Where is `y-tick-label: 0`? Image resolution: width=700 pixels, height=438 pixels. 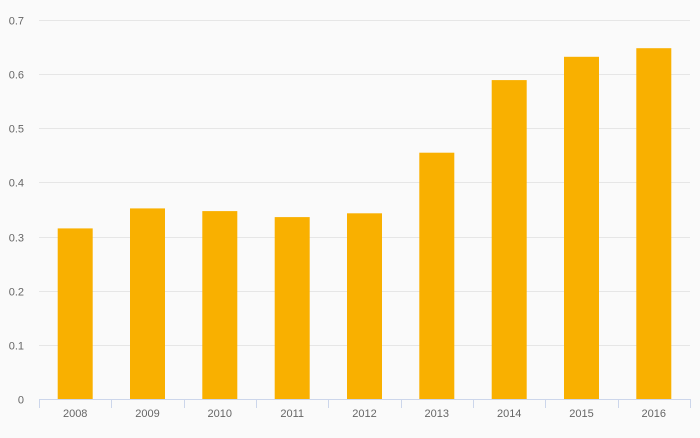 y-tick-label: 0 is located at coordinates (21, 401).